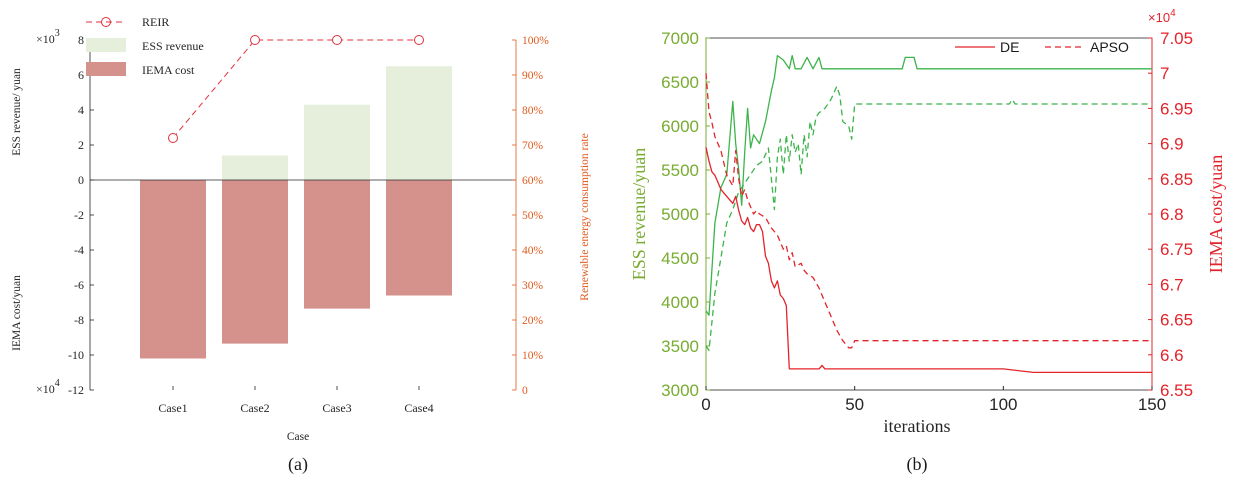  What do you see at coordinates (1152, 404) in the screenshot?
I see `x-tick-label-b: 150` at bounding box center [1152, 404].